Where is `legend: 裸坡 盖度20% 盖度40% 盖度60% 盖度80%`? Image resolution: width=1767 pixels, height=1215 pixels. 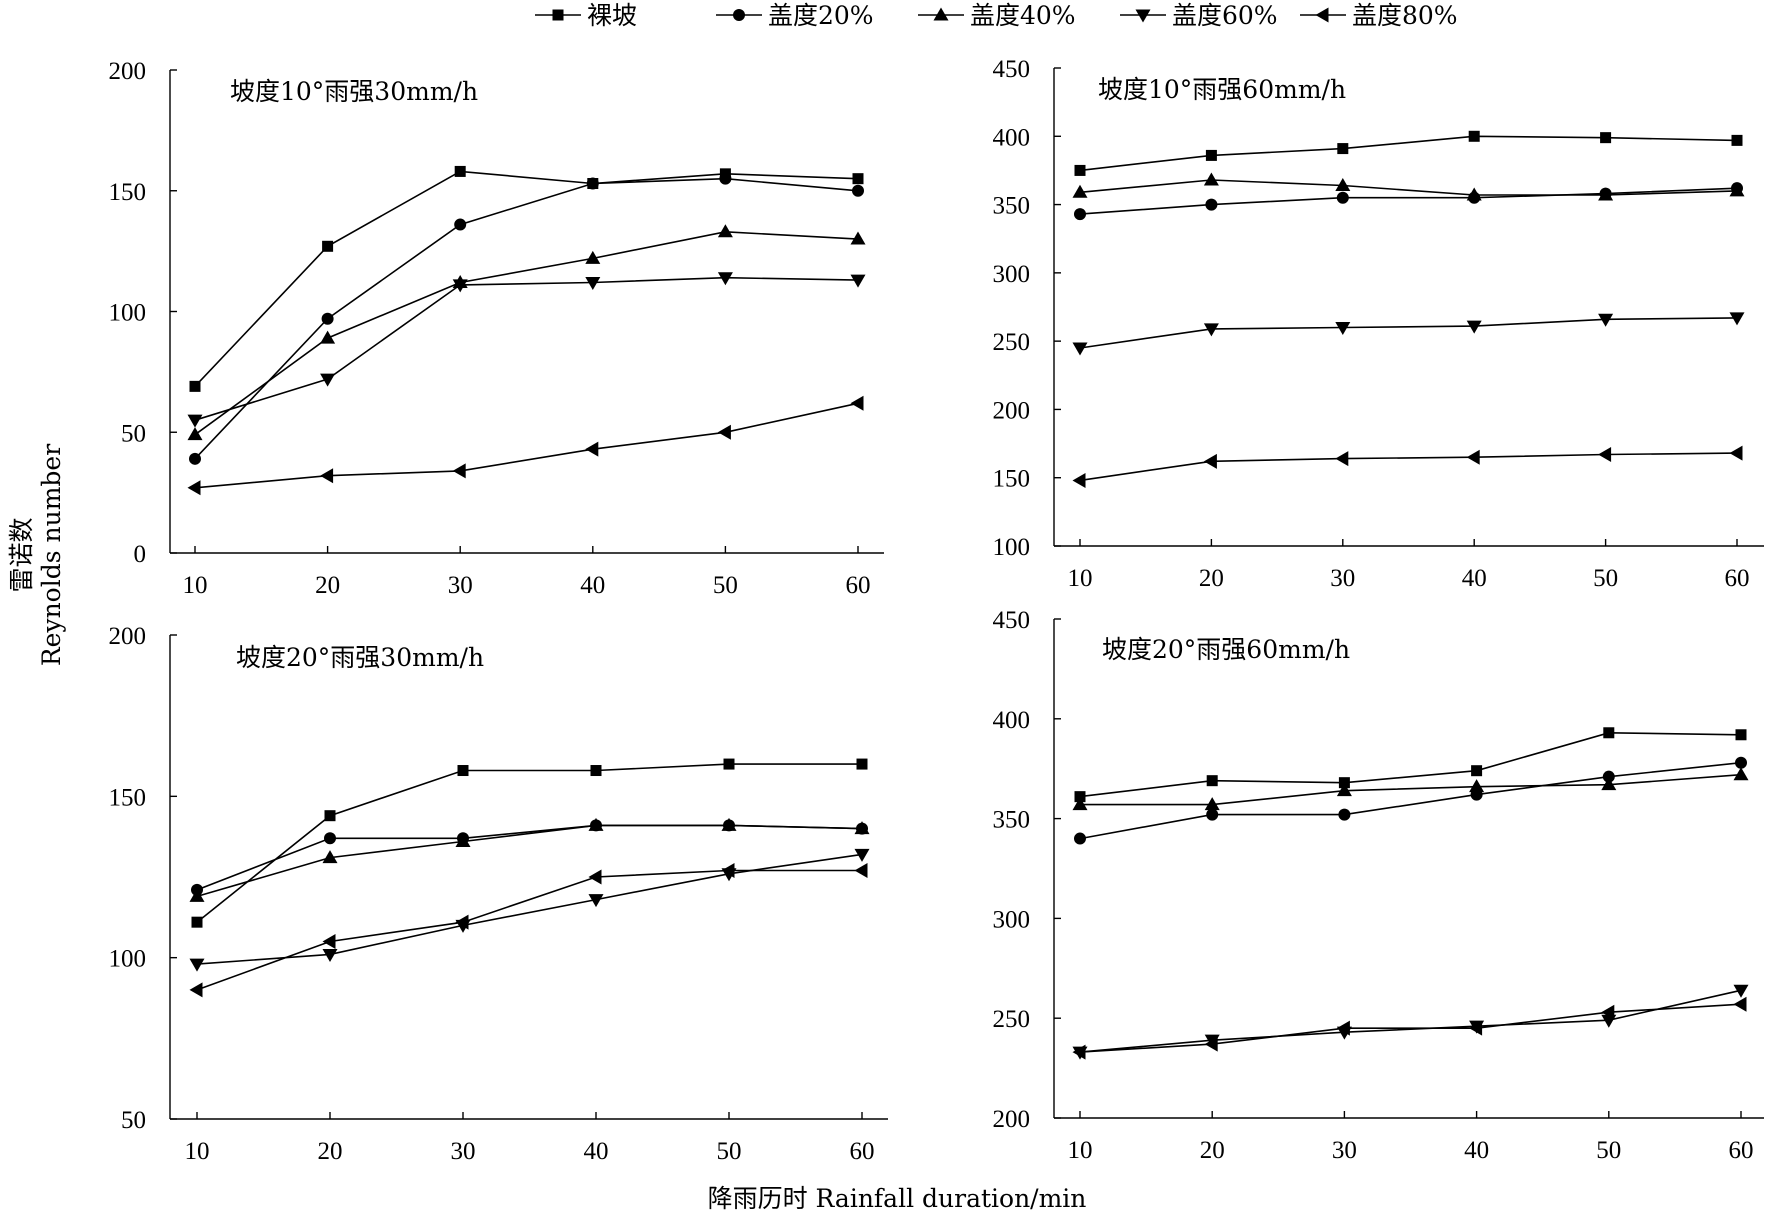
legend: 裸坡 盖度20% 盖度40% 盖度60% 盖度80% is located at coordinates (996, 15).